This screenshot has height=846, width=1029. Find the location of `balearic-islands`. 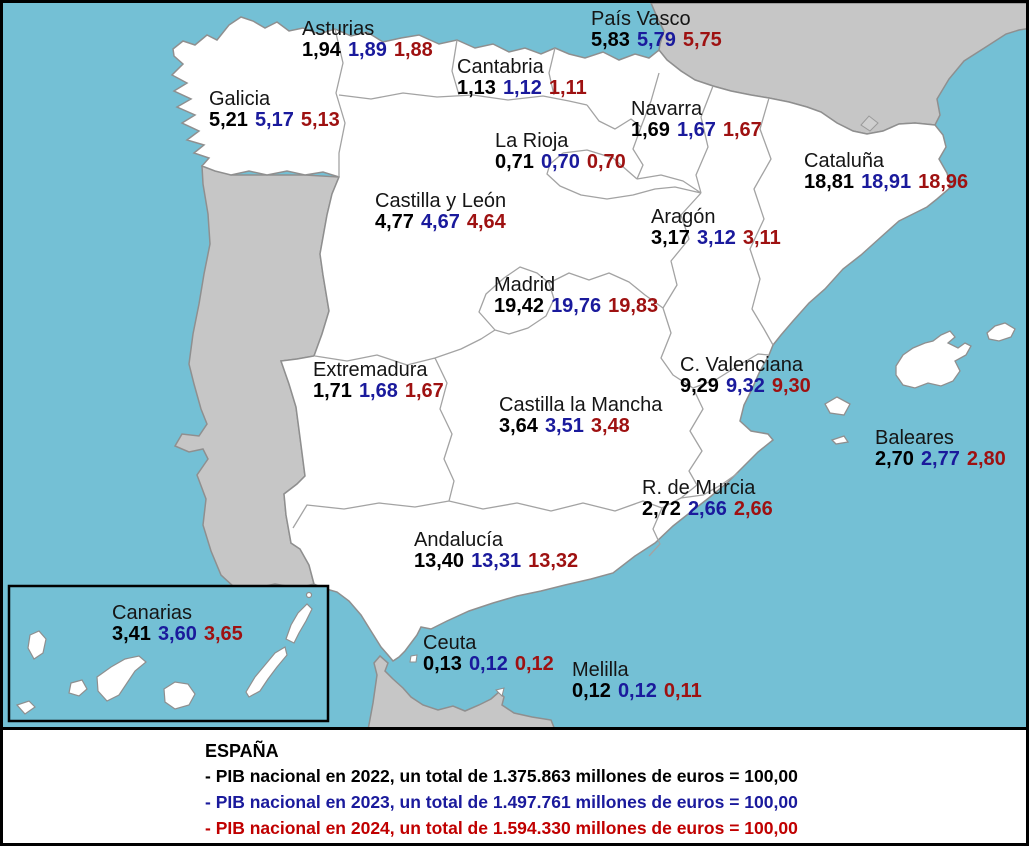

balearic-islands is located at coordinates (920, 383).